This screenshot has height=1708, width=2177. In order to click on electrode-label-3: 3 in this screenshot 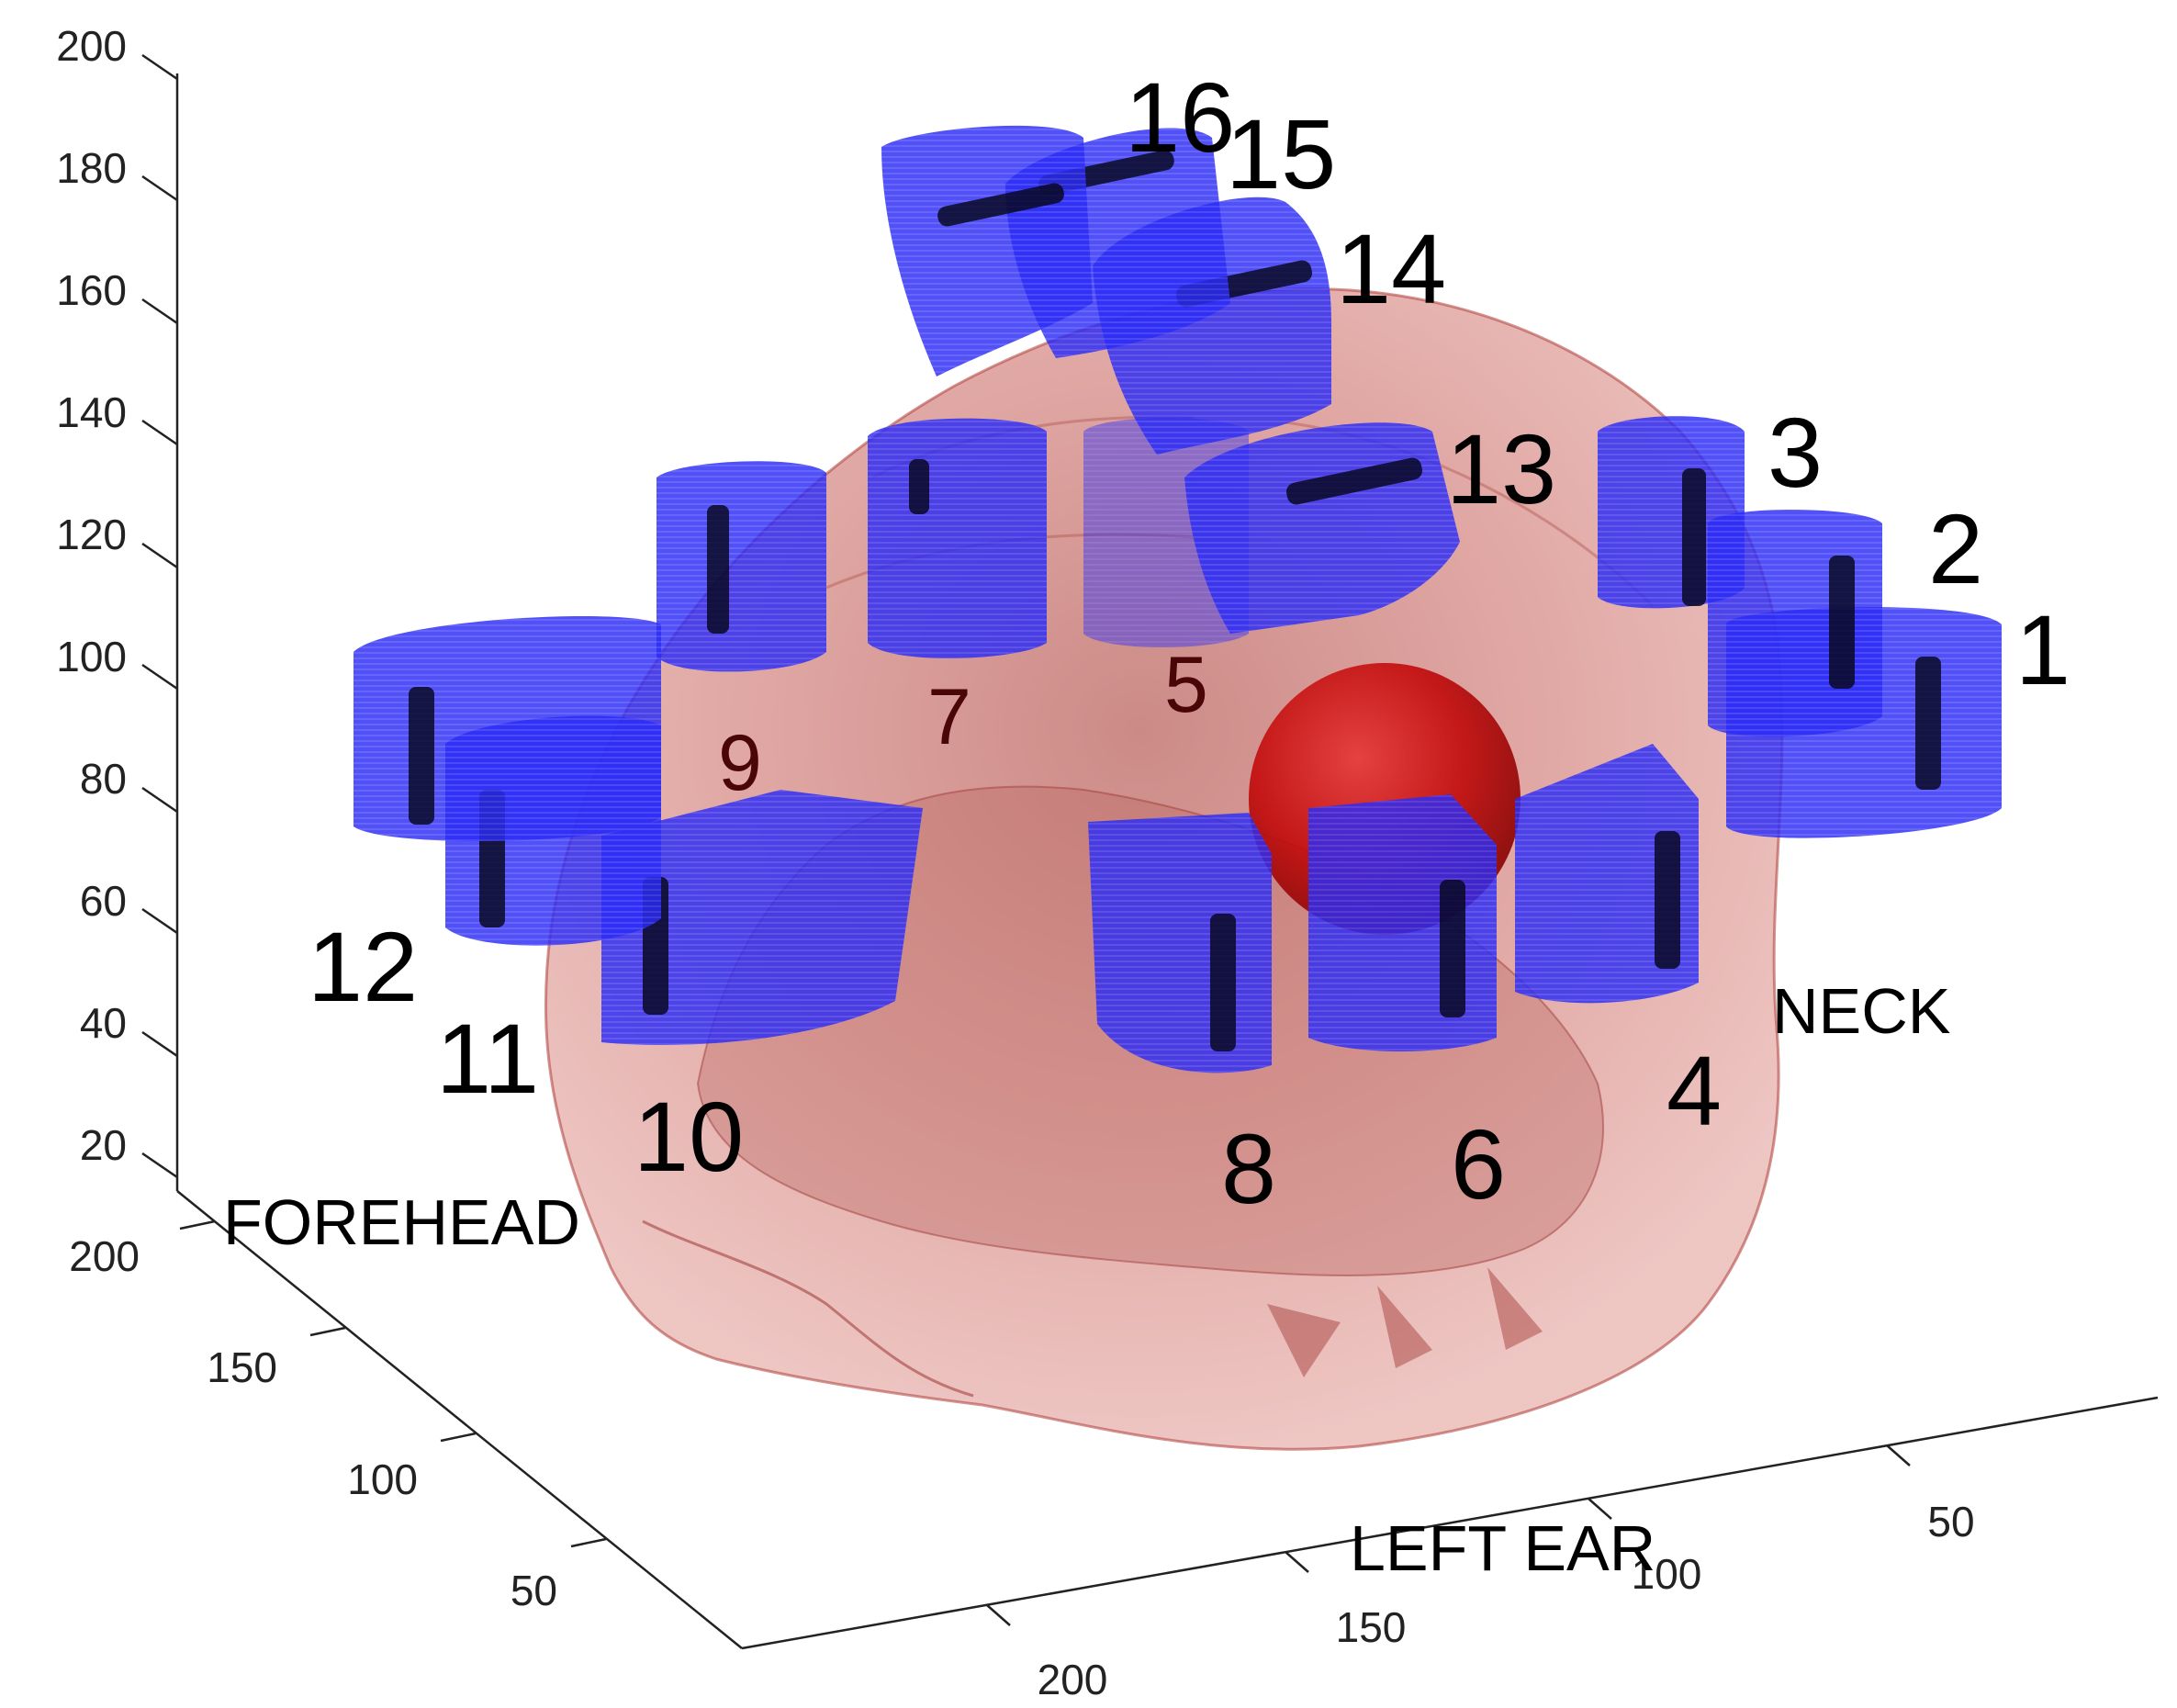, I will do `click(1795, 453)`.